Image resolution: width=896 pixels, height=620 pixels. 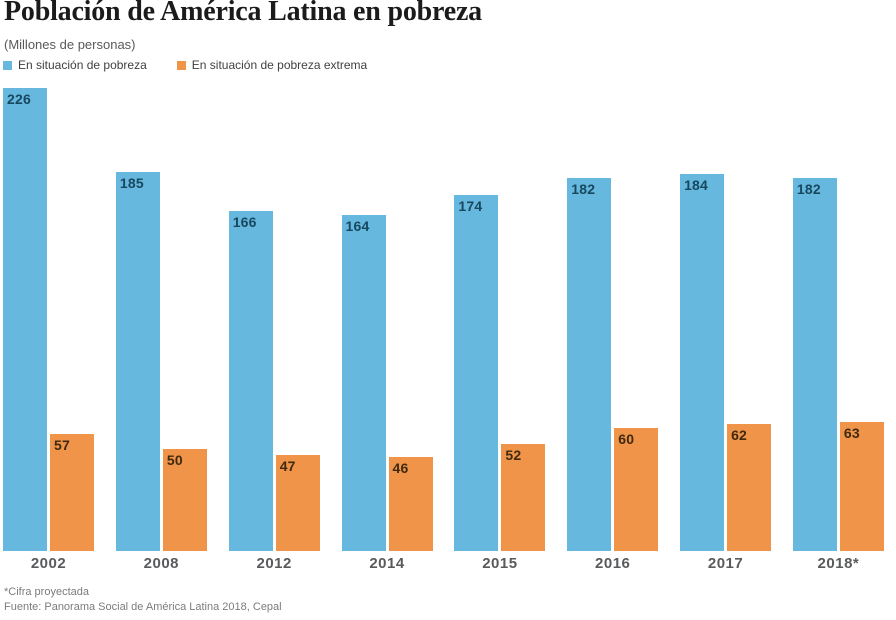 What do you see at coordinates (739, 434) in the screenshot?
I see `bar-value-label: 62` at bounding box center [739, 434].